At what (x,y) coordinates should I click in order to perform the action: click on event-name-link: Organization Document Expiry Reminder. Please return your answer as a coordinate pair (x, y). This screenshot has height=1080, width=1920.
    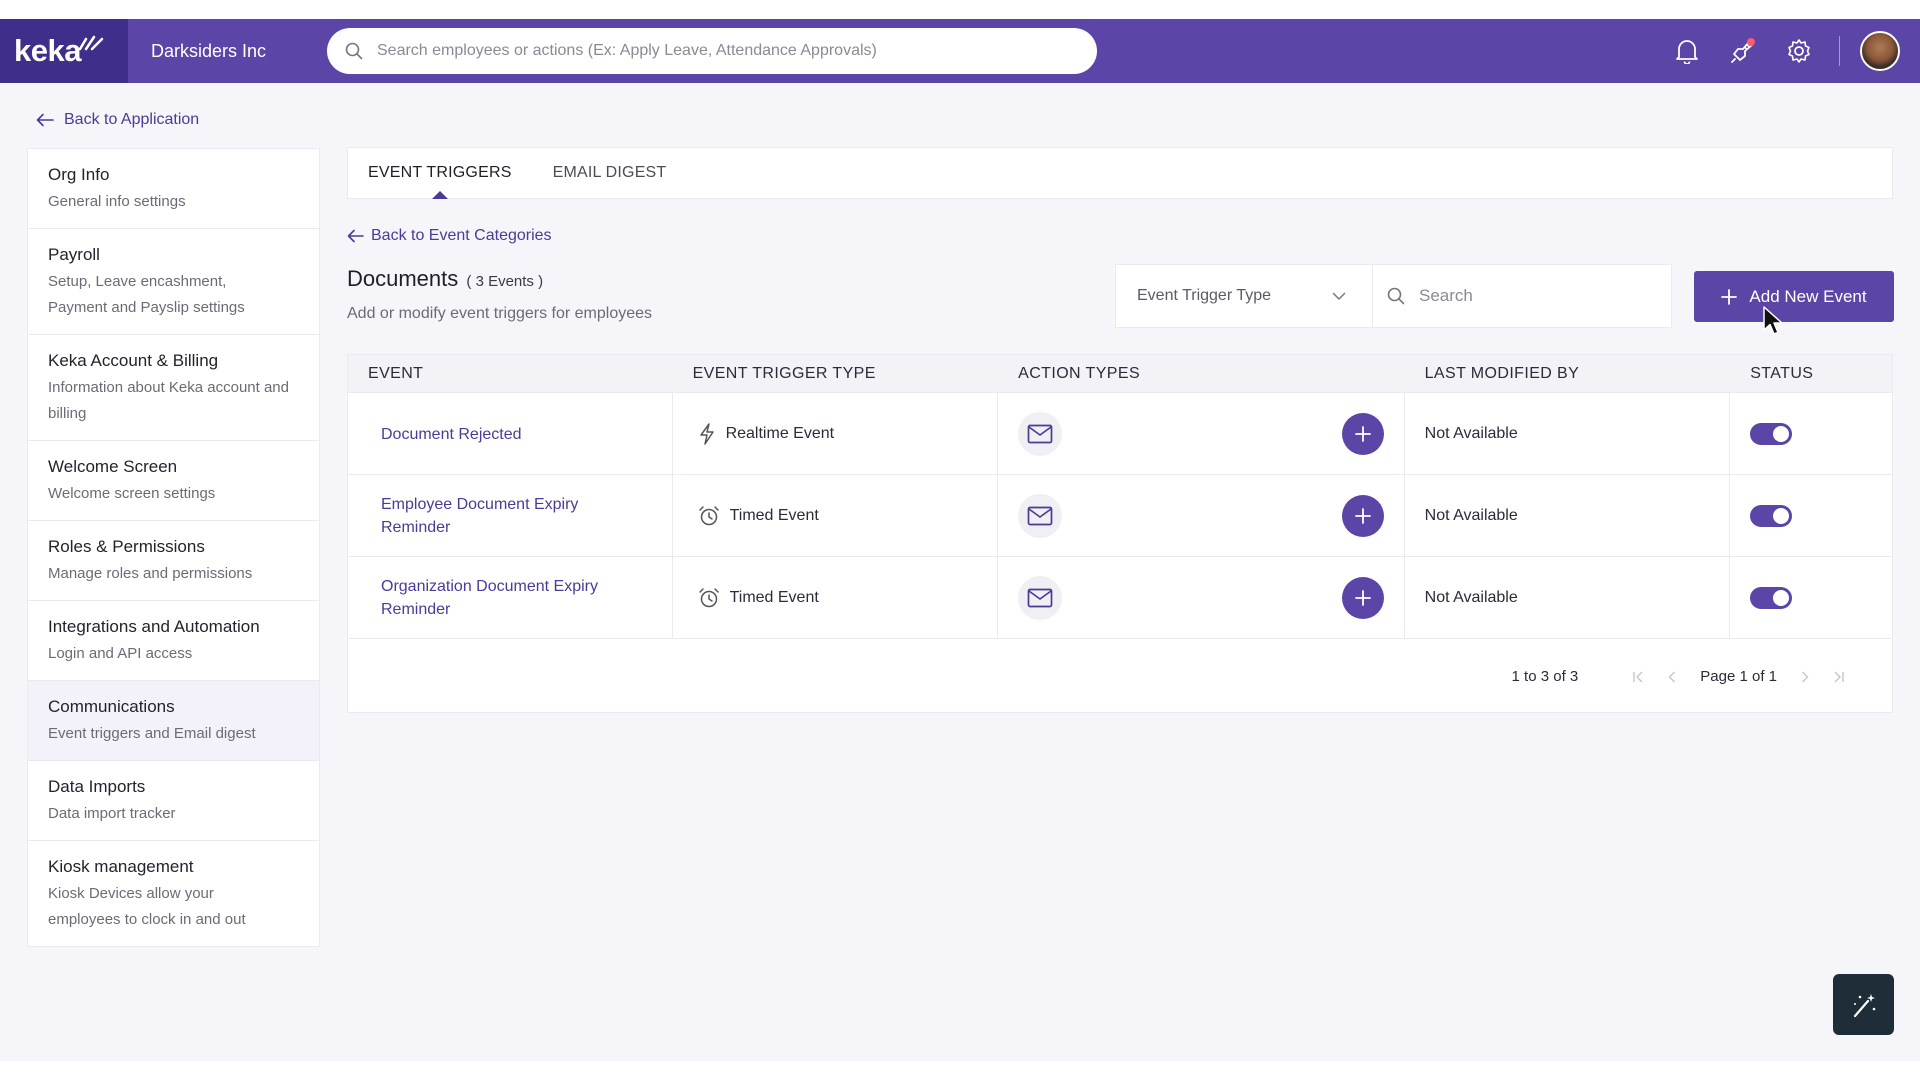
    Looking at the image, I should click on (489, 598).